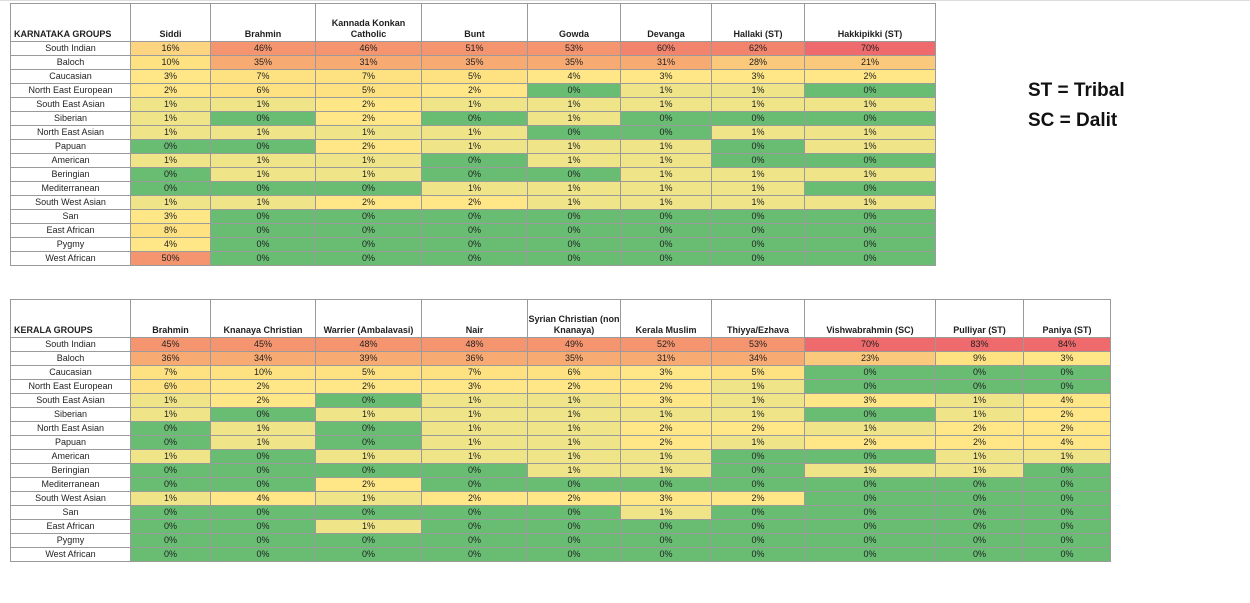  Describe the element at coordinates (368, 62) in the screenshot. I see `table-cell: 31%` at that location.